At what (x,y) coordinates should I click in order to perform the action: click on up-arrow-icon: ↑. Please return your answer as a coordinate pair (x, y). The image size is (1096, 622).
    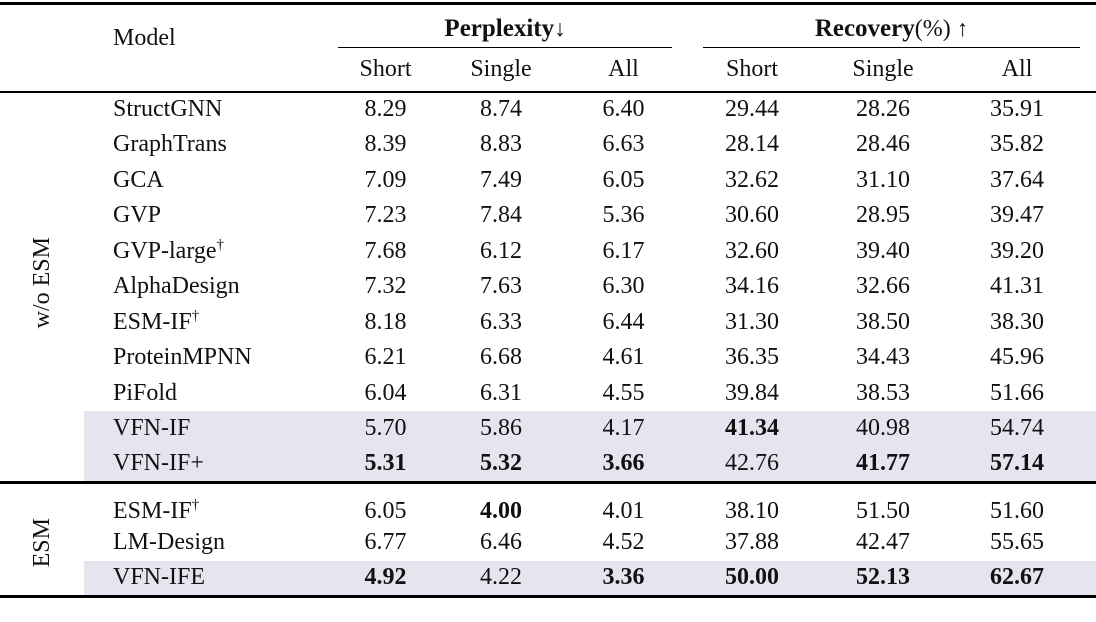
    Looking at the image, I should click on (962, 28).